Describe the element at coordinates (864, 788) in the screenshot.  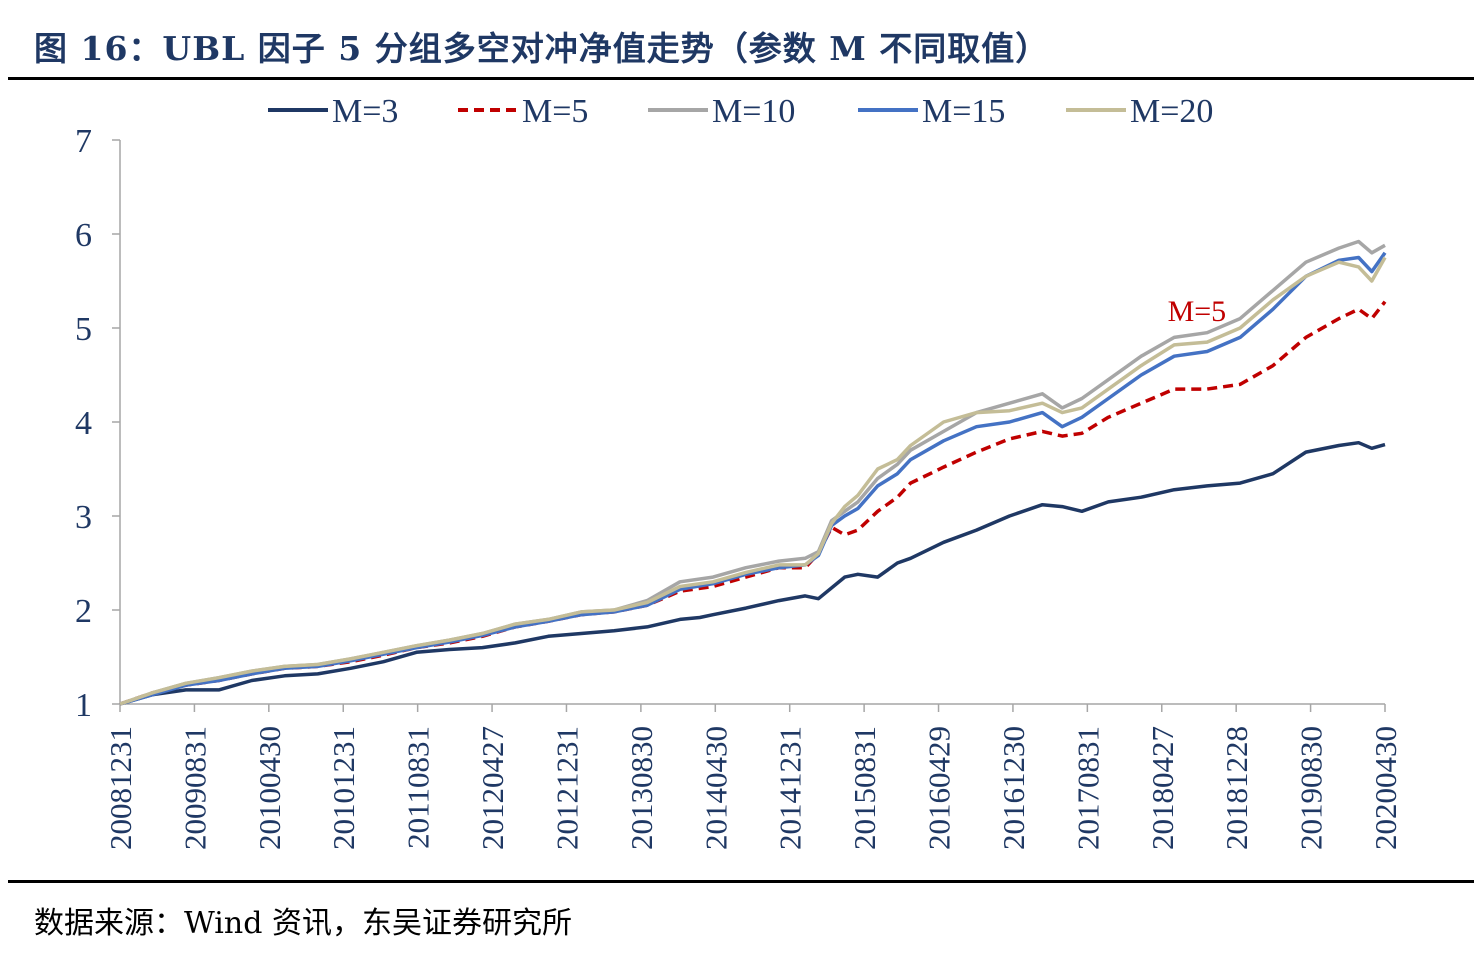
I see `x-tick-label: 20150831` at that location.